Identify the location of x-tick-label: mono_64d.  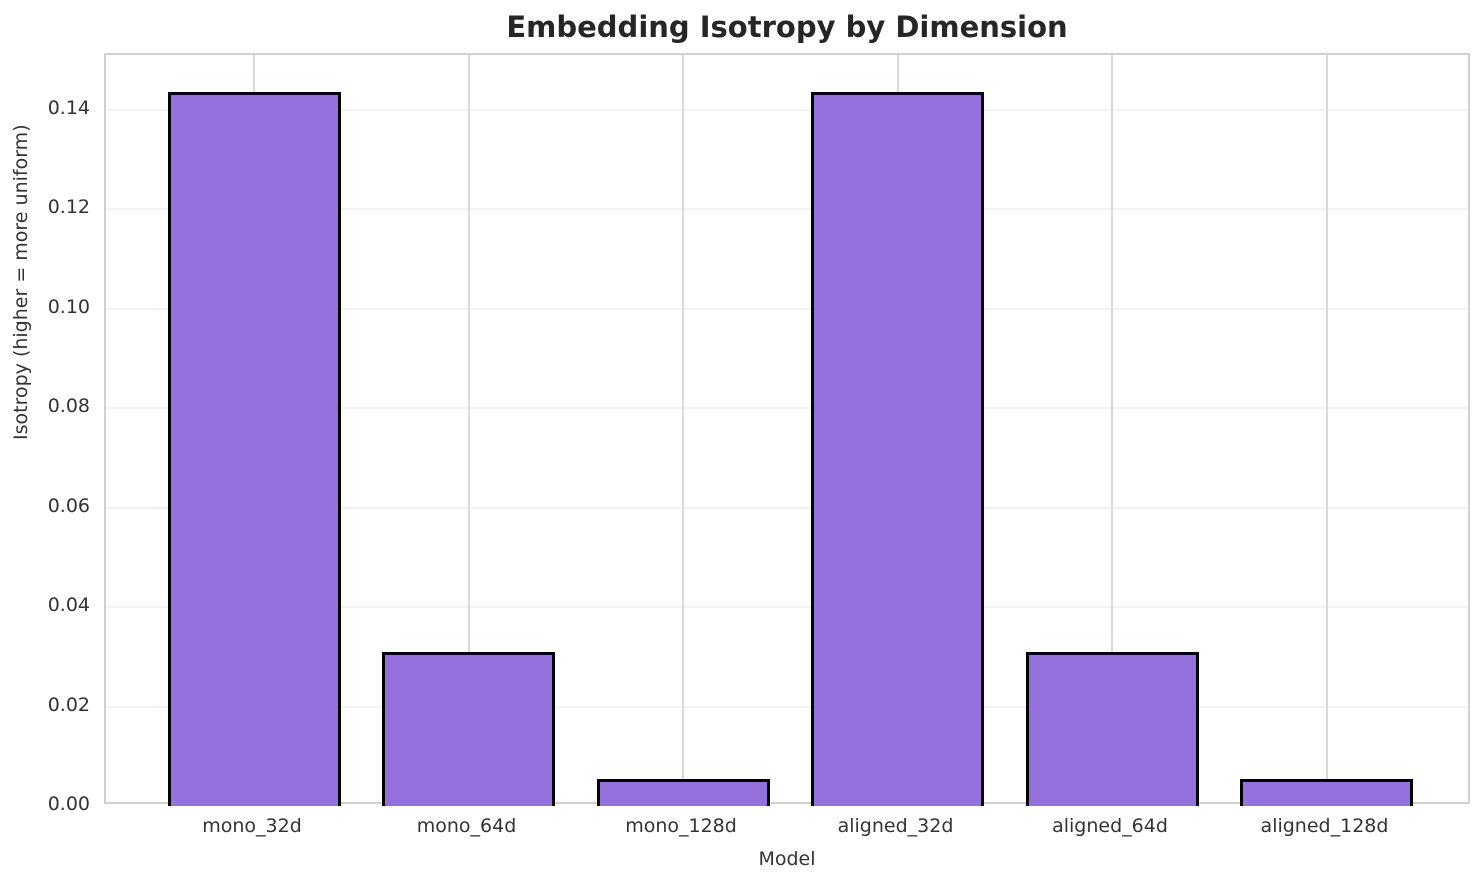
(466, 826).